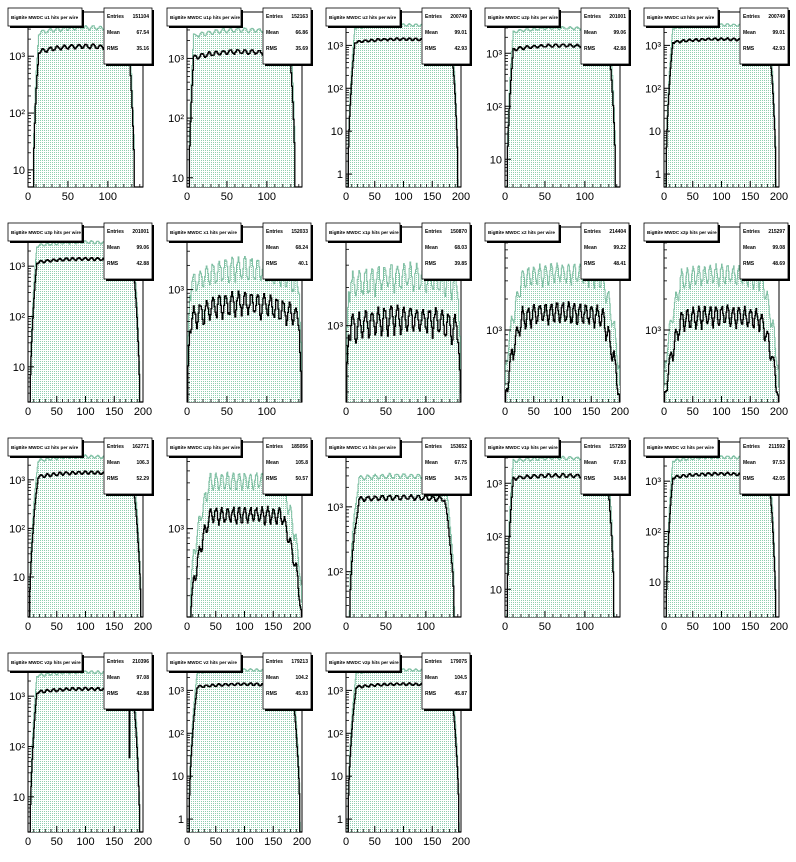 The height and width of the screenshot is (862, 796). Describe the element at coordinates (364, 662) in the screenshot. I see `histogram-title: BigBite MWDC v2p hits per wire` at that location.